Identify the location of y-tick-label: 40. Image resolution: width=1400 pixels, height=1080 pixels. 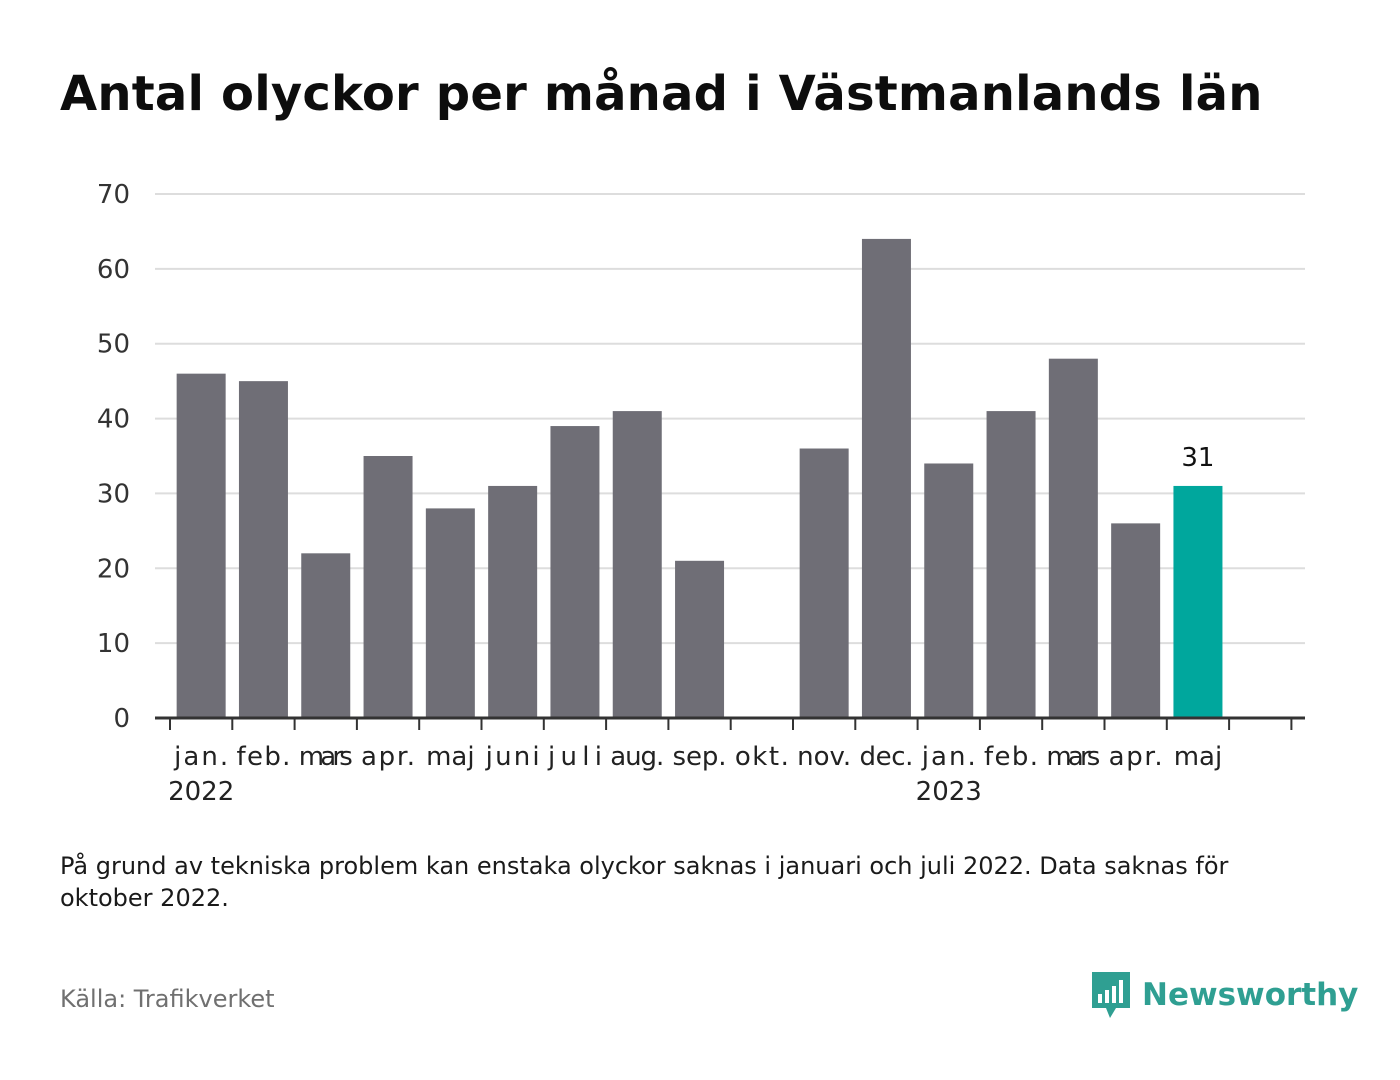
(113, 420).